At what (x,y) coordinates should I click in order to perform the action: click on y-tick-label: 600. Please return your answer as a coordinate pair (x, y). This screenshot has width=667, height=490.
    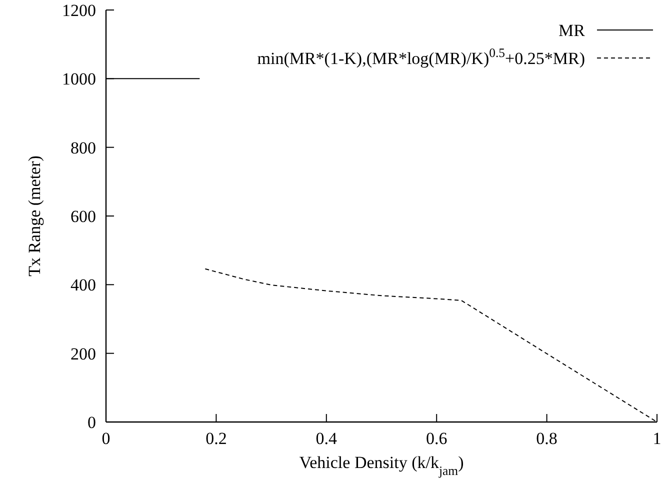
    Looking at the image, I should click on (83, 216).